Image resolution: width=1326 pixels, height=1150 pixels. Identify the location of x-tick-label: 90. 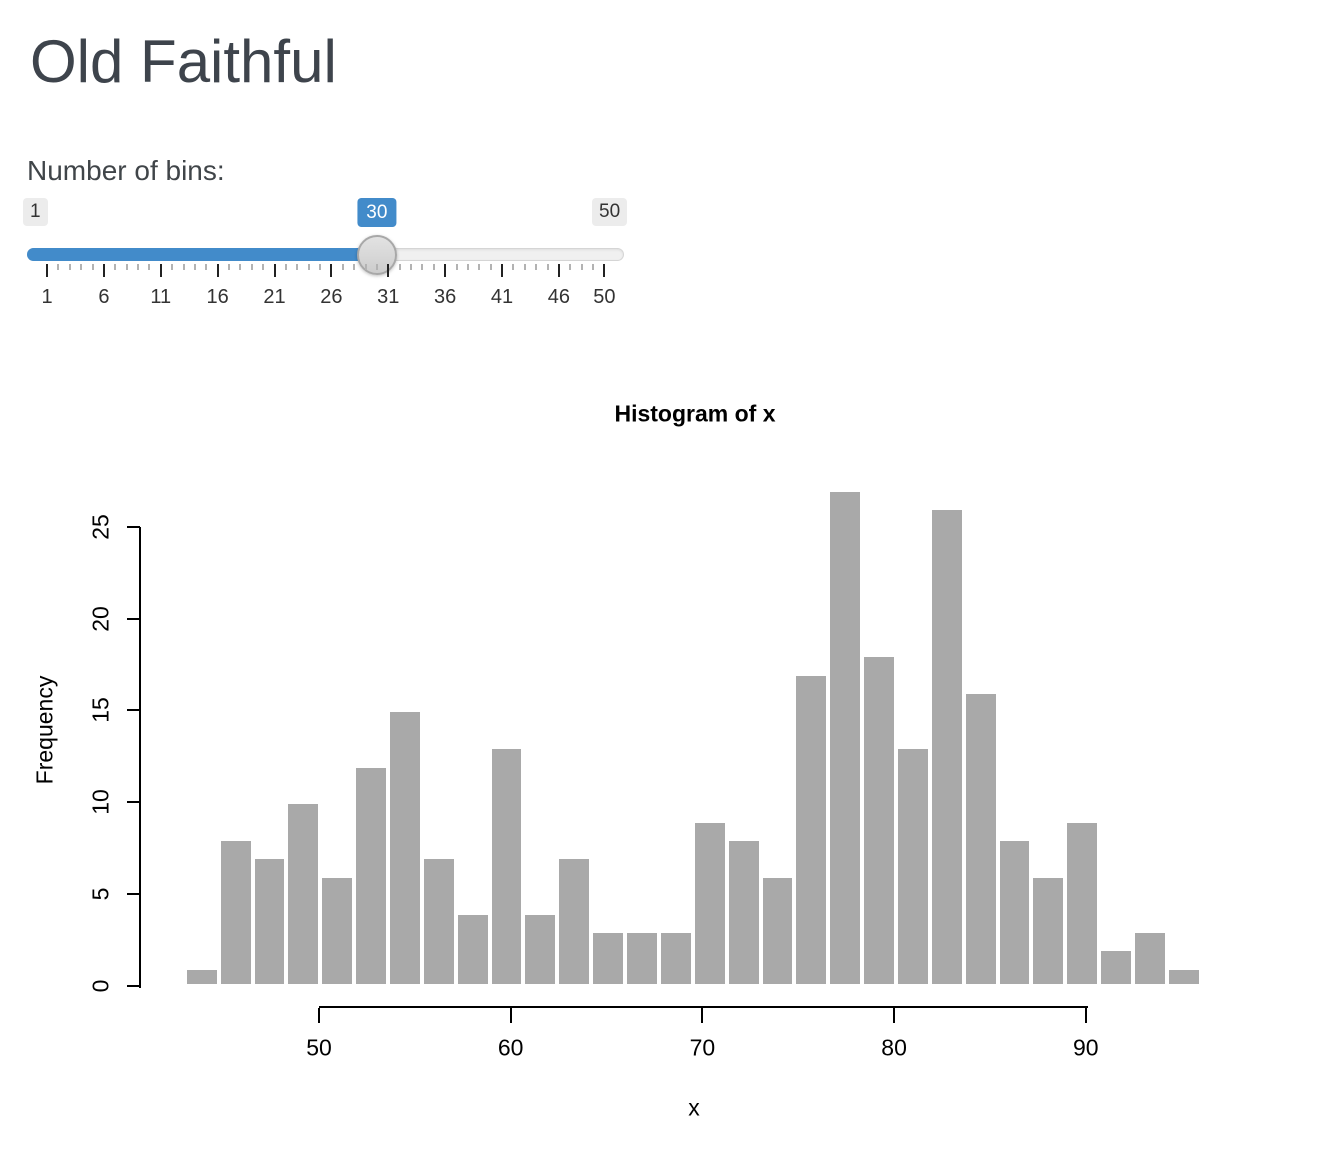
(1086, 1047).